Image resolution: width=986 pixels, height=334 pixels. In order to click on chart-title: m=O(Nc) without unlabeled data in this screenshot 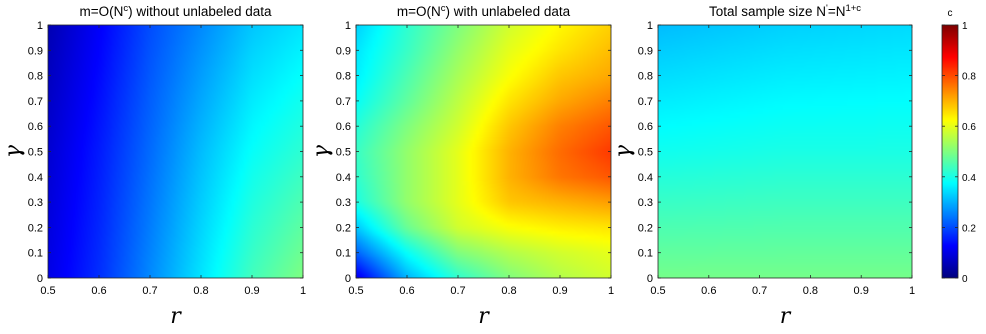, I will do `click(176, 11)`.